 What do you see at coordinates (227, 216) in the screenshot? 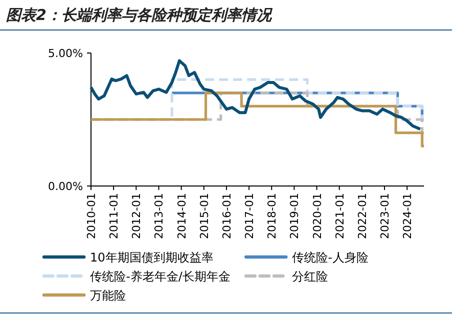
I see `x-tick-label: 2016-01` at bounding box center [227, 216].